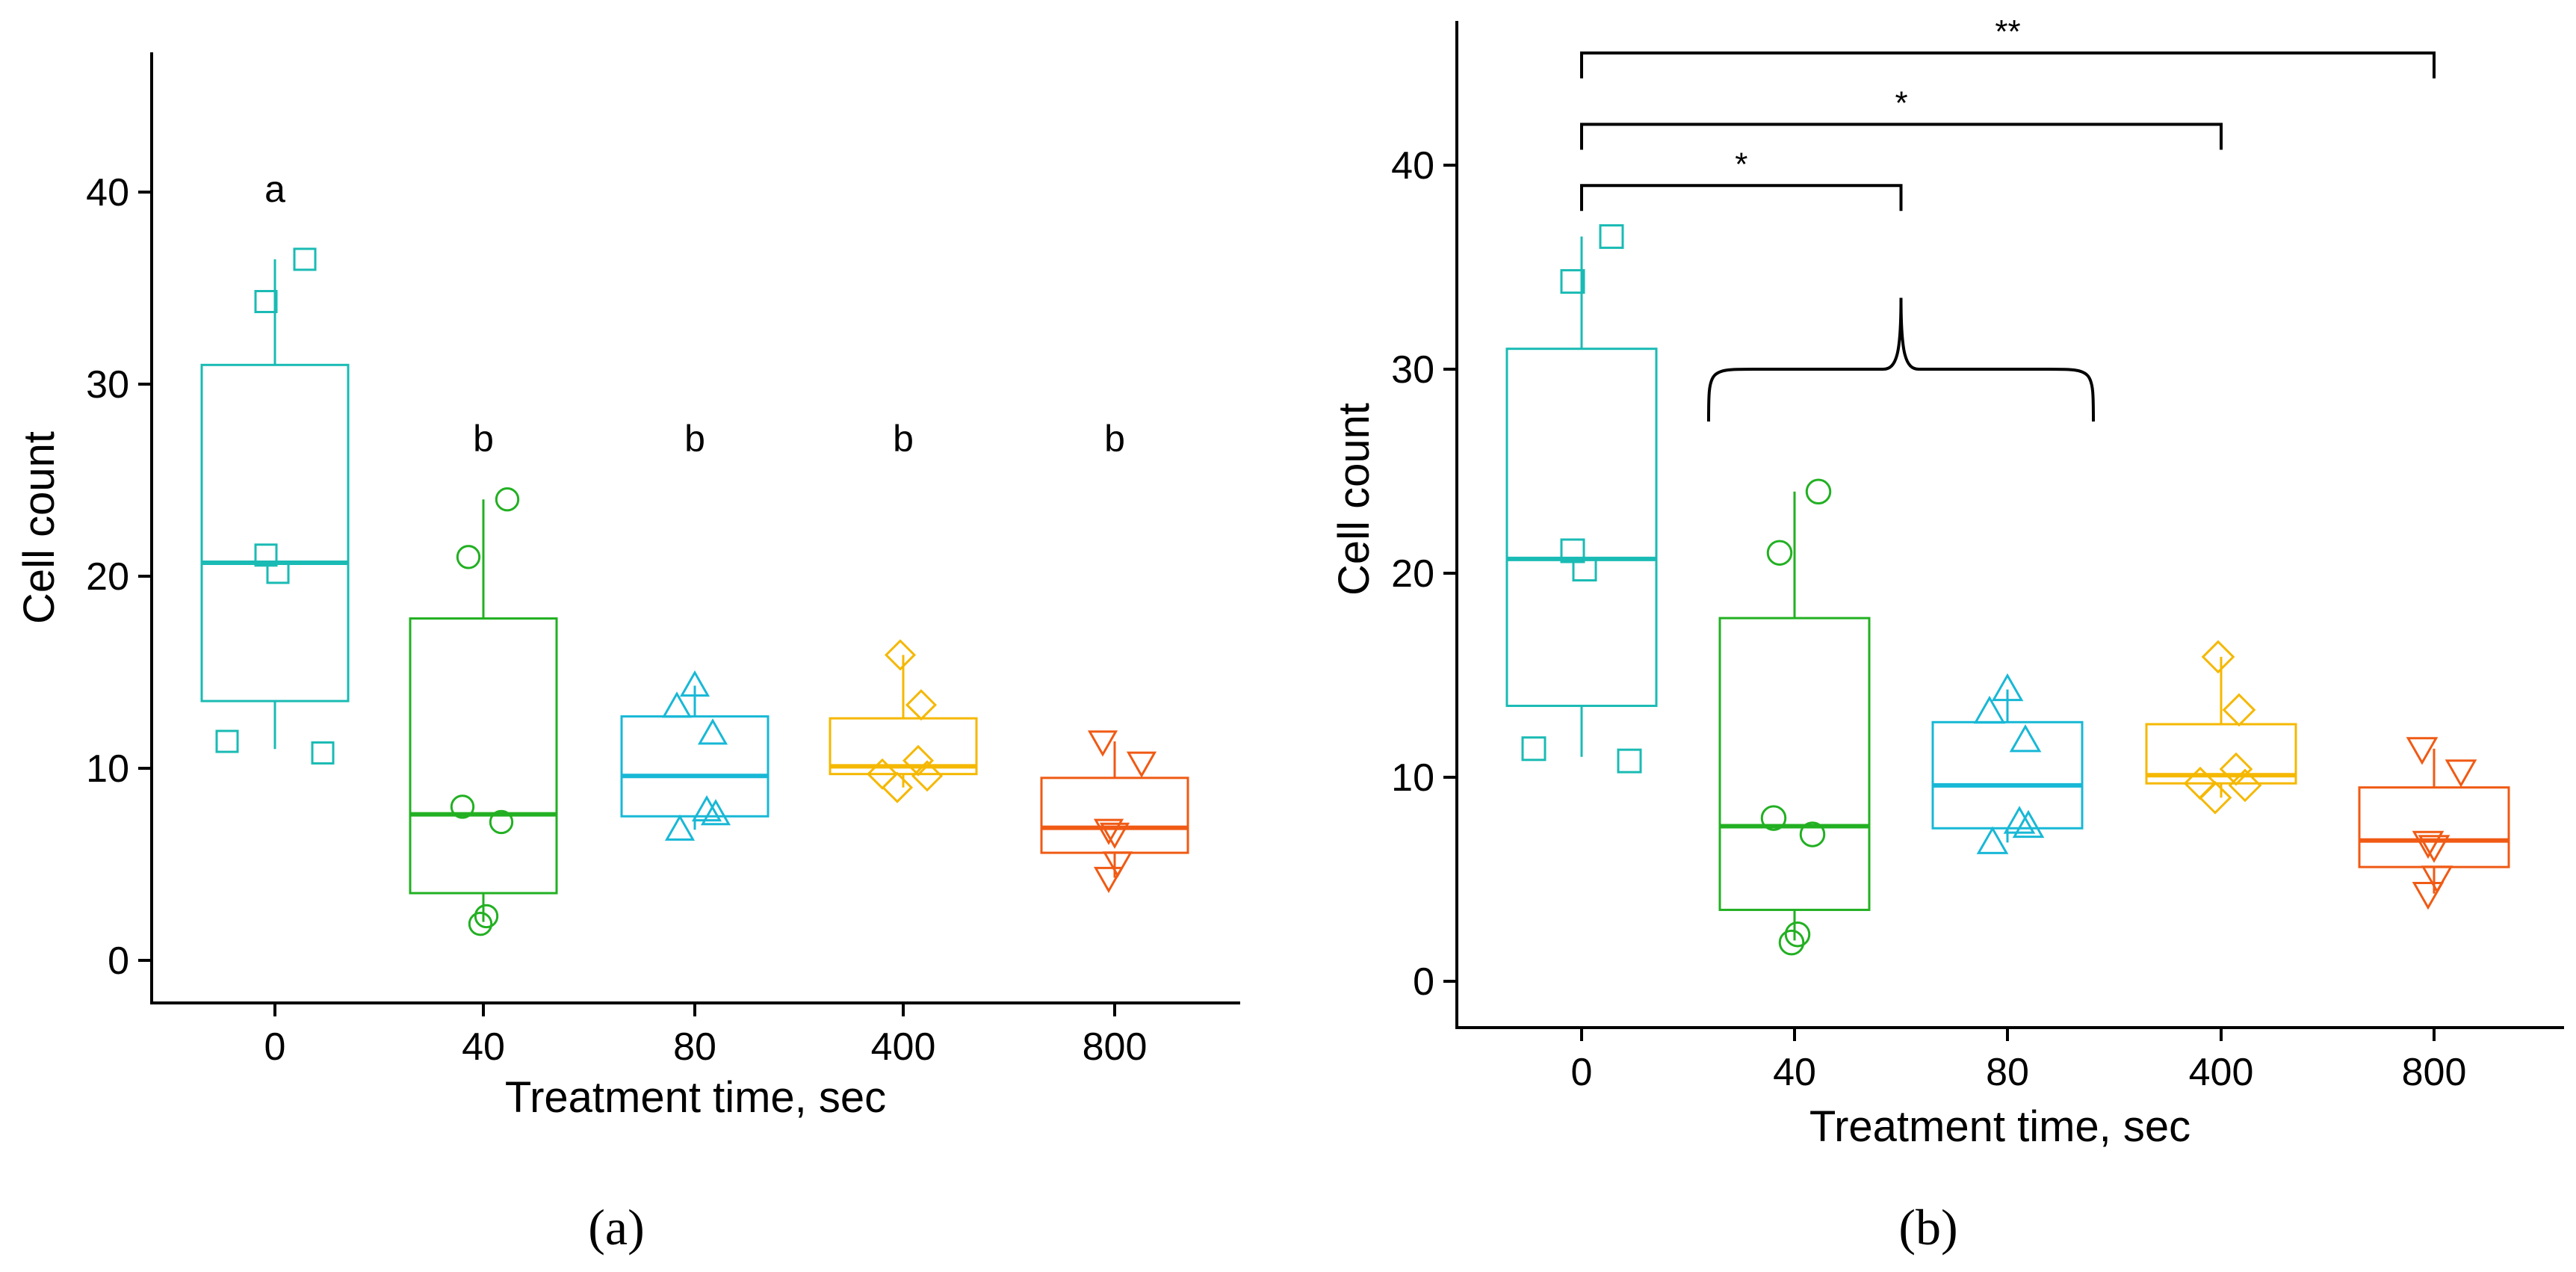  I want to click on panel-b-y-tick-label: 0, so click(1423, 982).